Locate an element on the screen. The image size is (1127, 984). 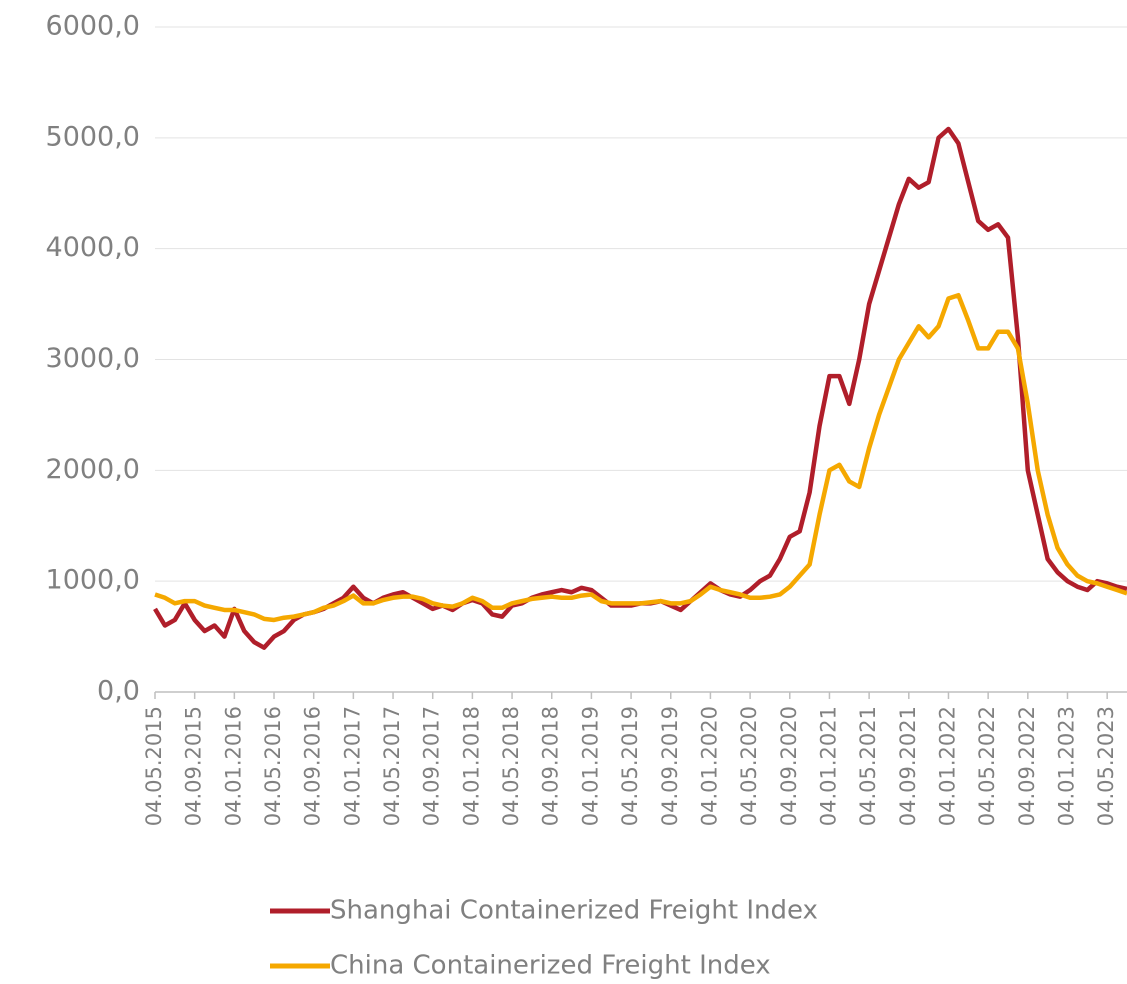
legend-label: Shanghai Containerized Freight Index is located at coordinates (574, 911).